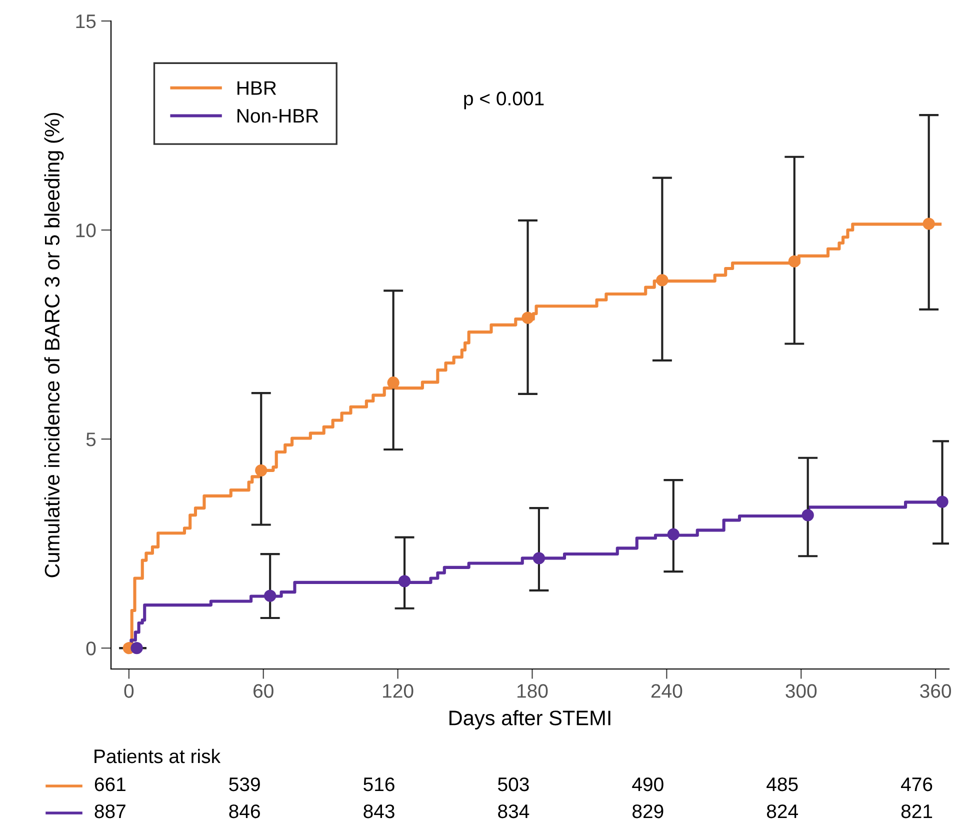  I want to click on x-axis-title: Days after STEMI, so click(530, 720).